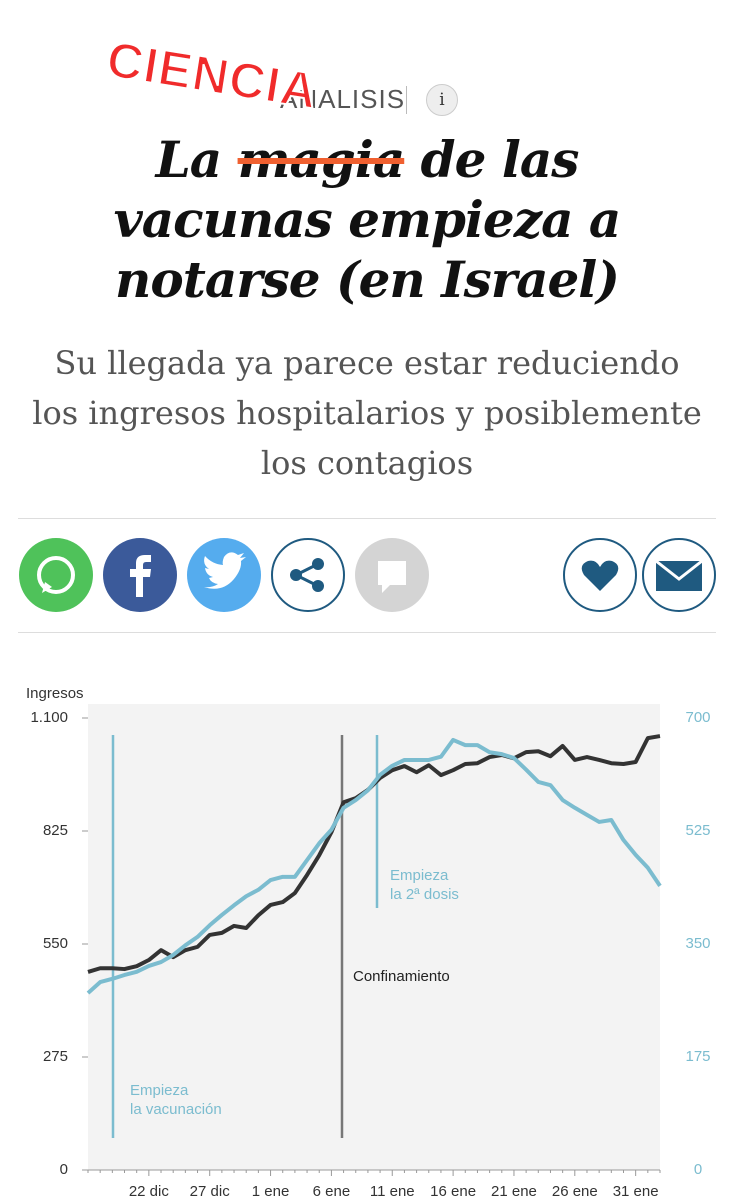  What do you see at coordinates (514, 1191) in the screenshot?
I see `x-tick-label: 21 ene` at bounding box center [514, 1191].